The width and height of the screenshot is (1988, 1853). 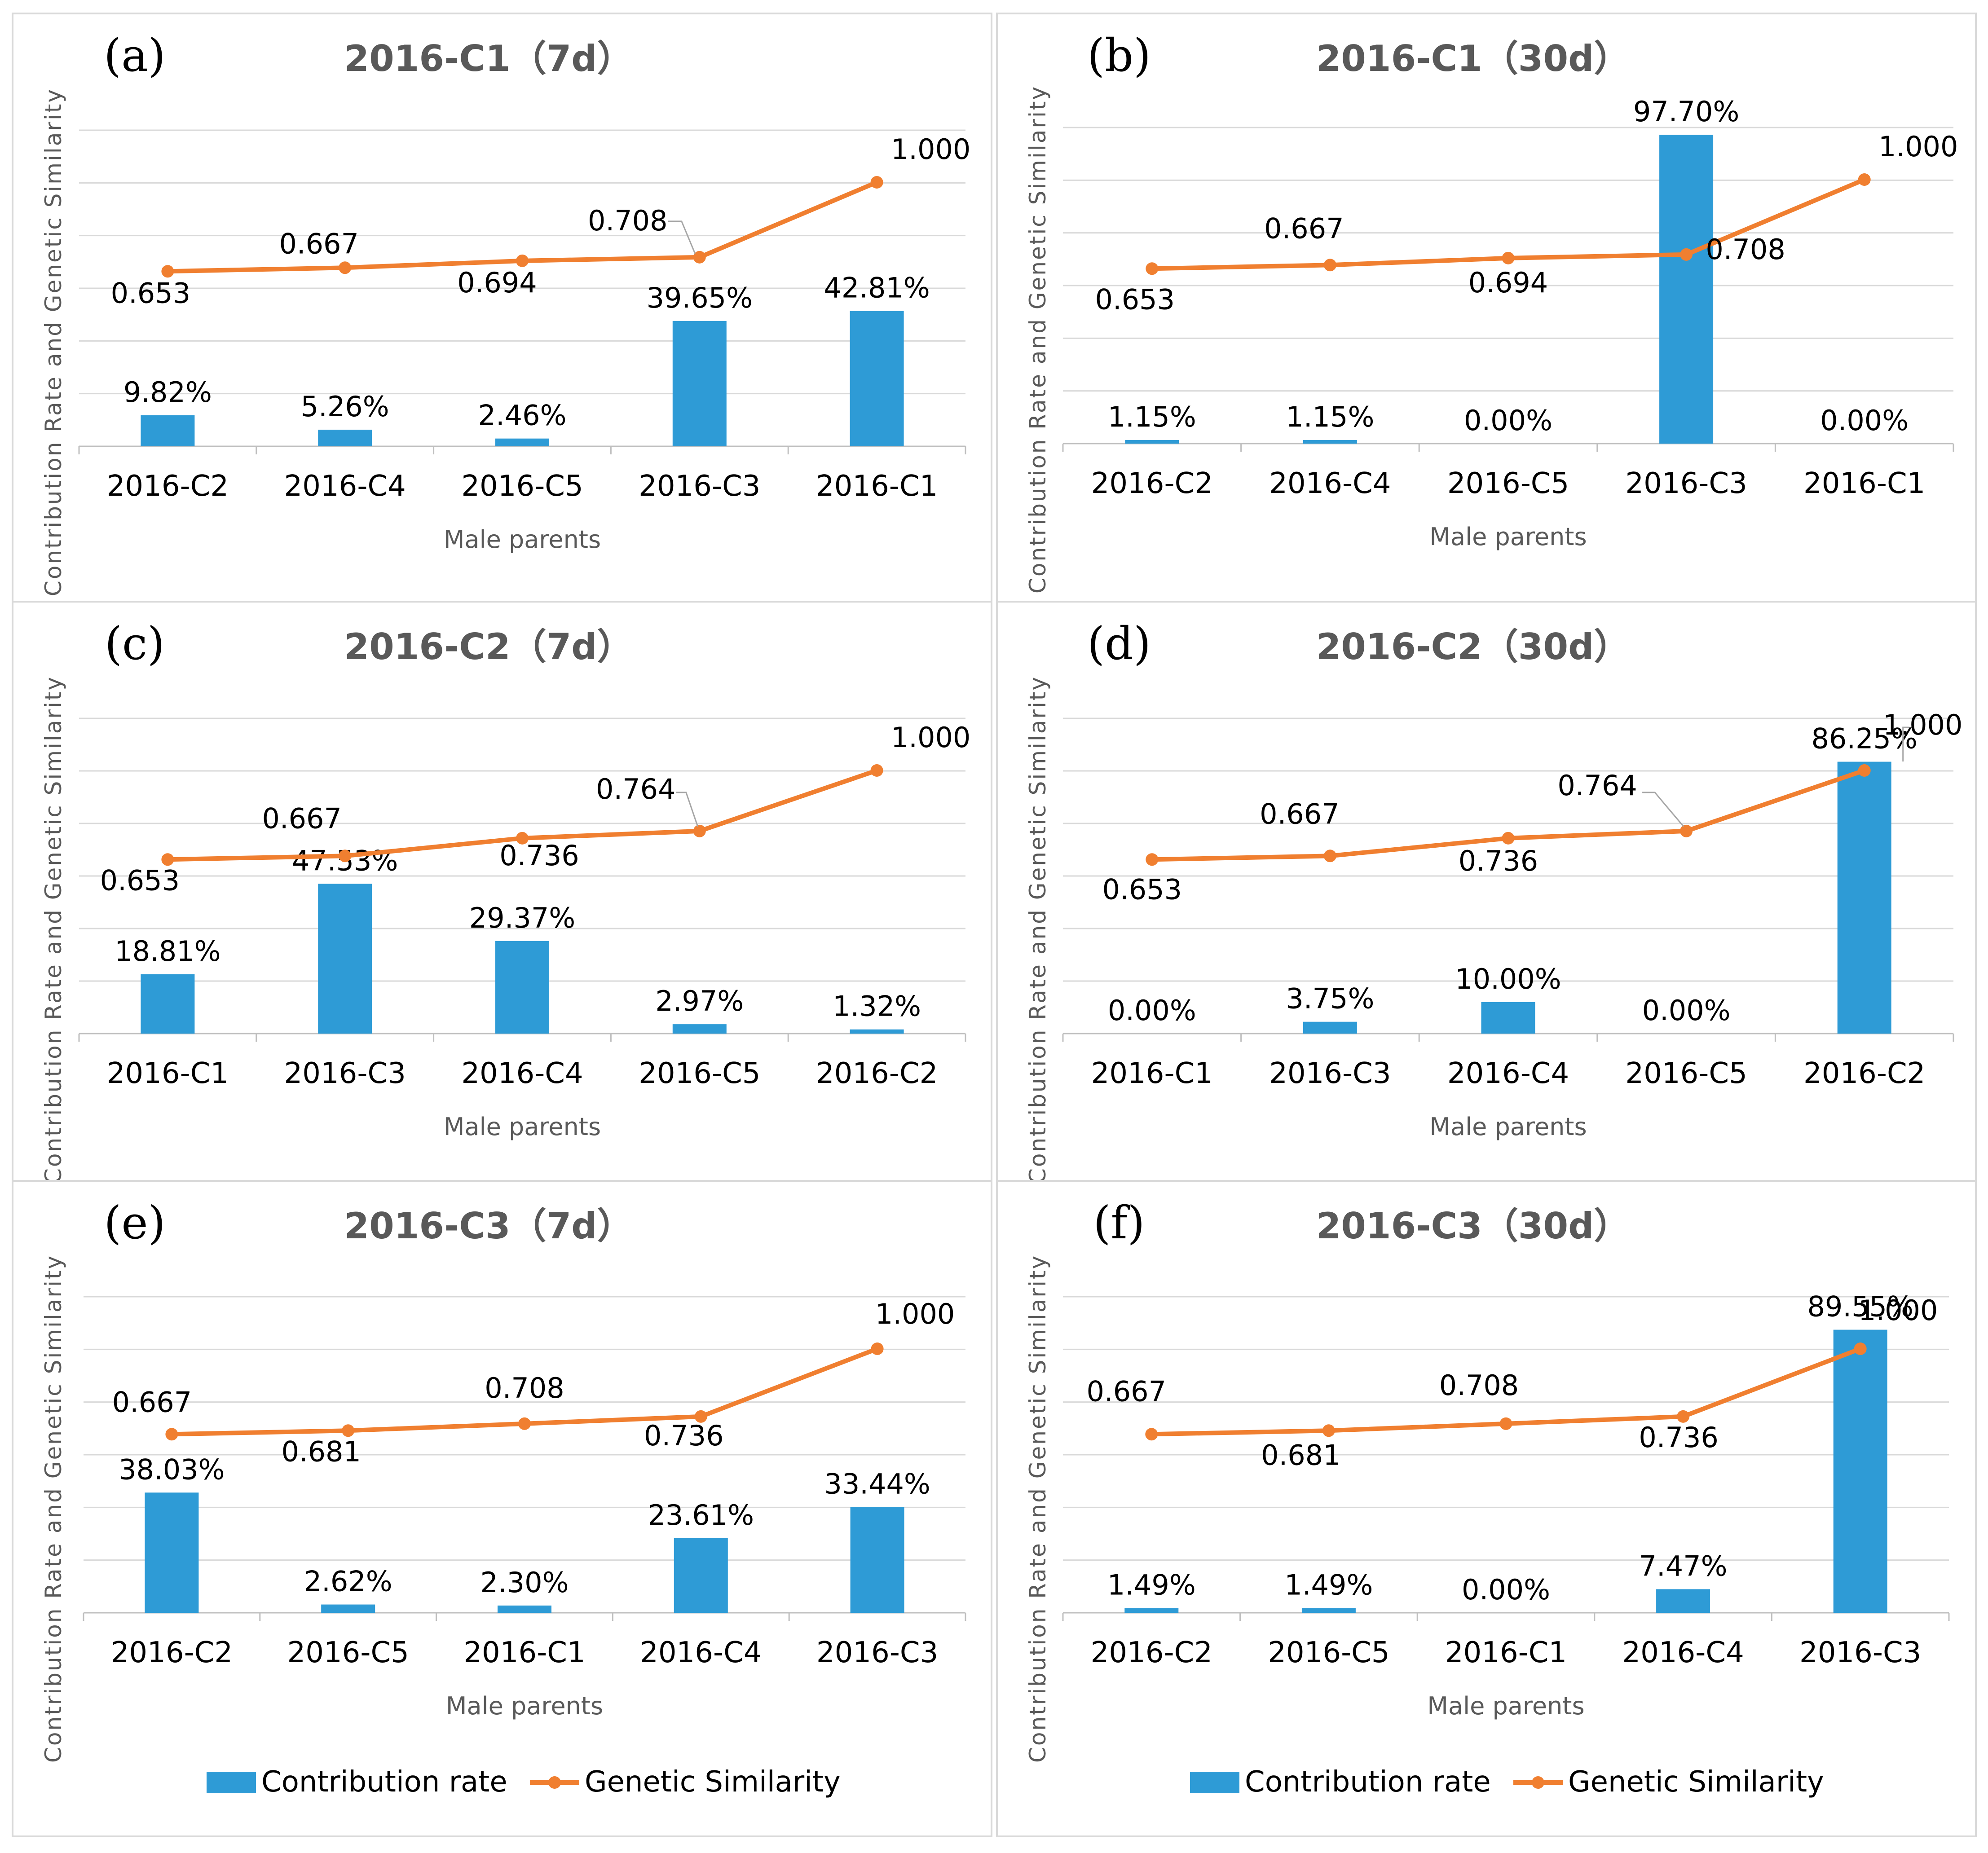 I want to click on contribution-label: 39.65%, so click(x=700, y=298).